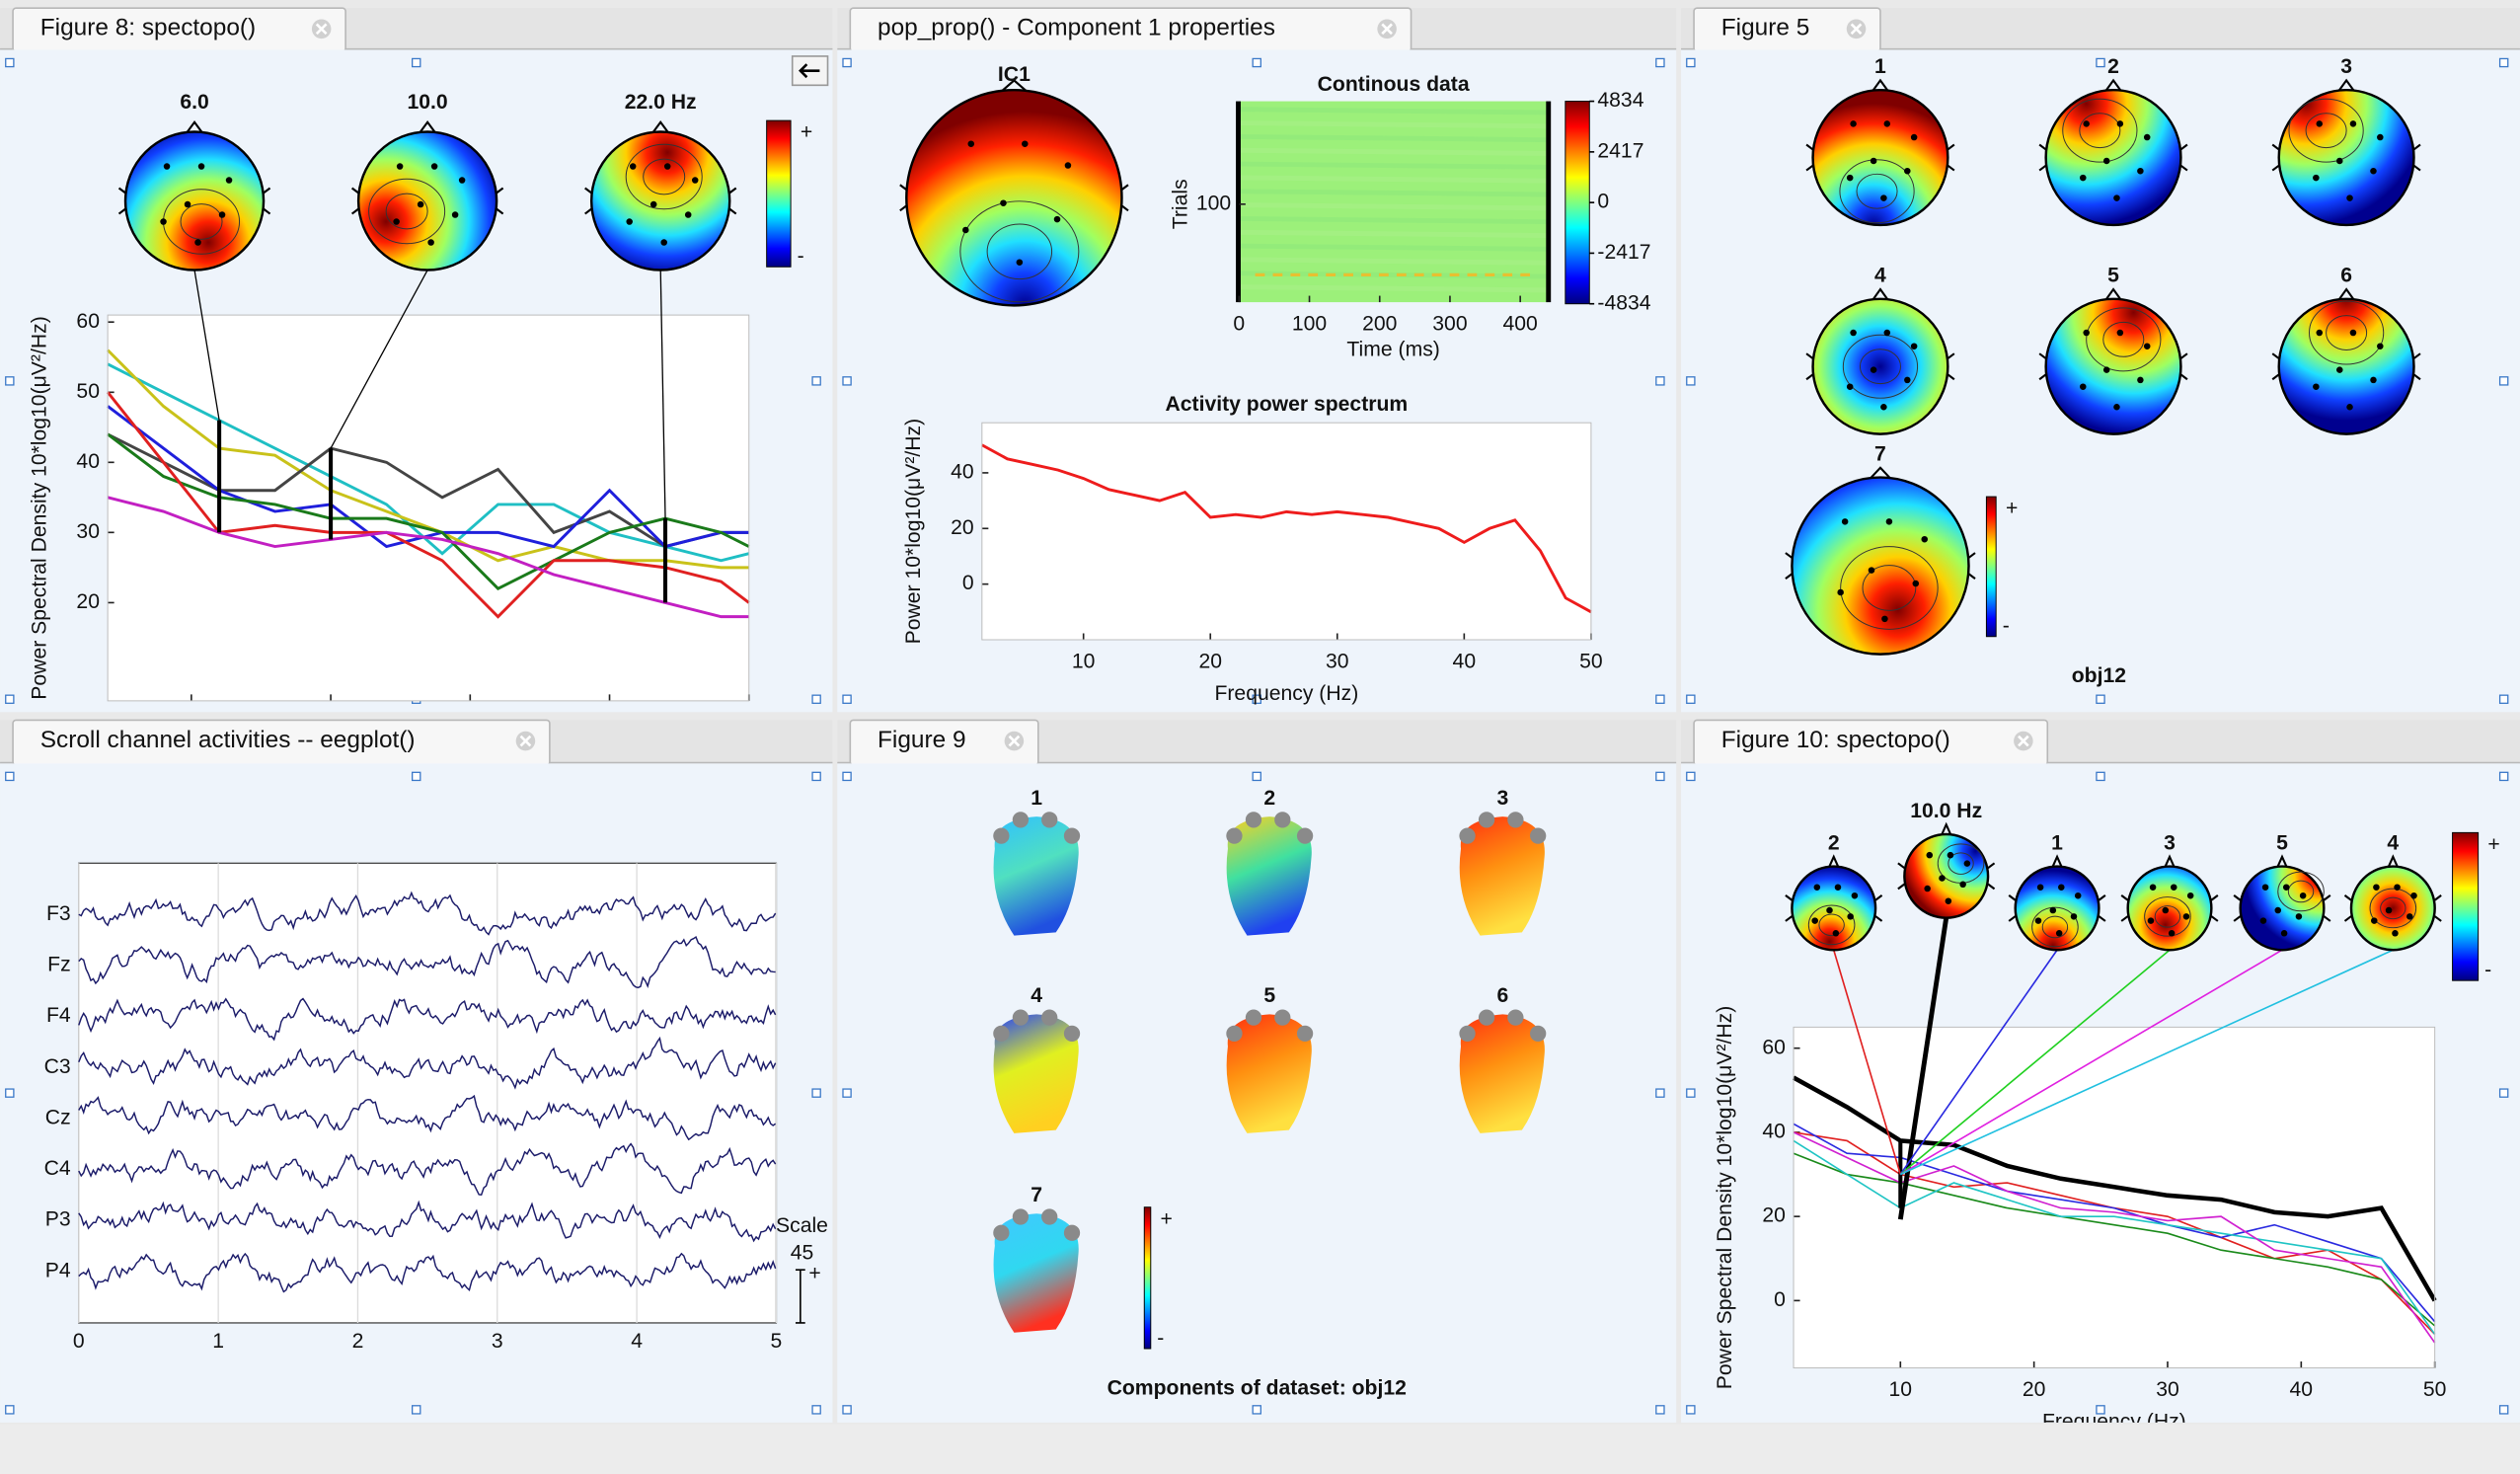 Image resolution: width=2520 pixels, height=1474 pixels. What do you see at coordinates (809, 71) in the screenshot?
I see `back-arrow-icon` at bounding box center [809, 71].